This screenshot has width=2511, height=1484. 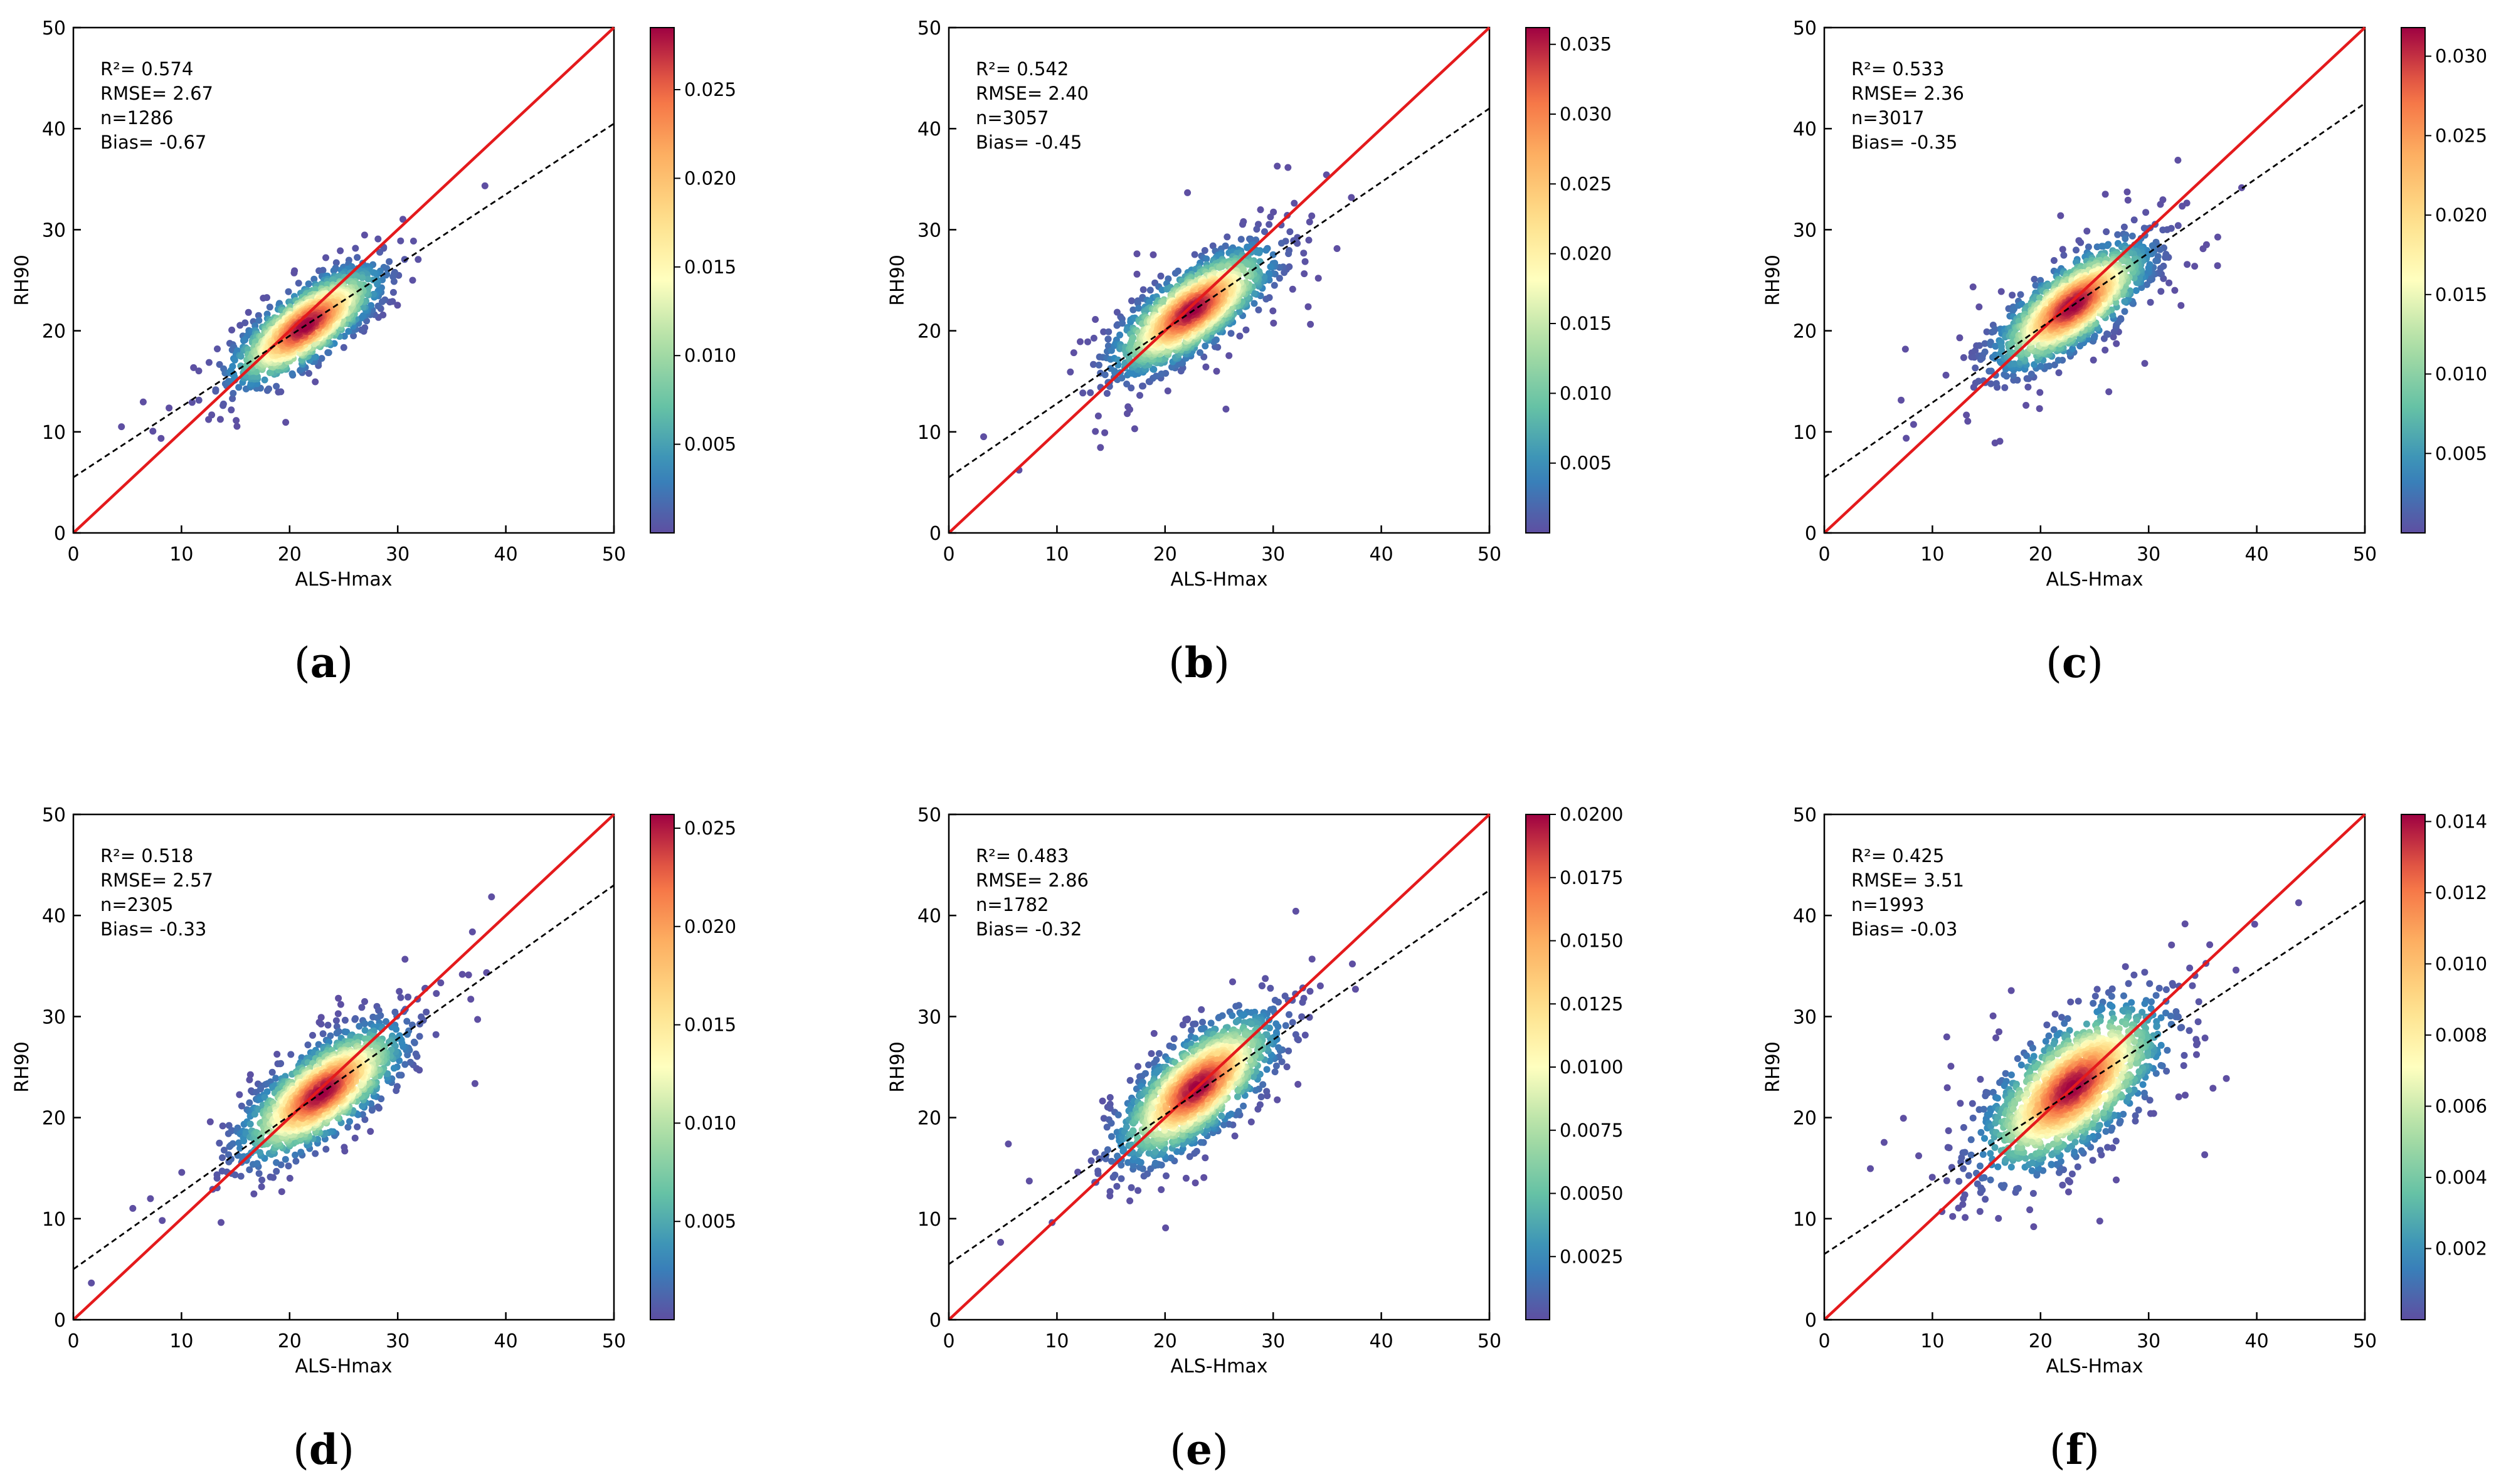 I want to click on colorbar-tick-label: 0.020, so click(x=1586, y=254).